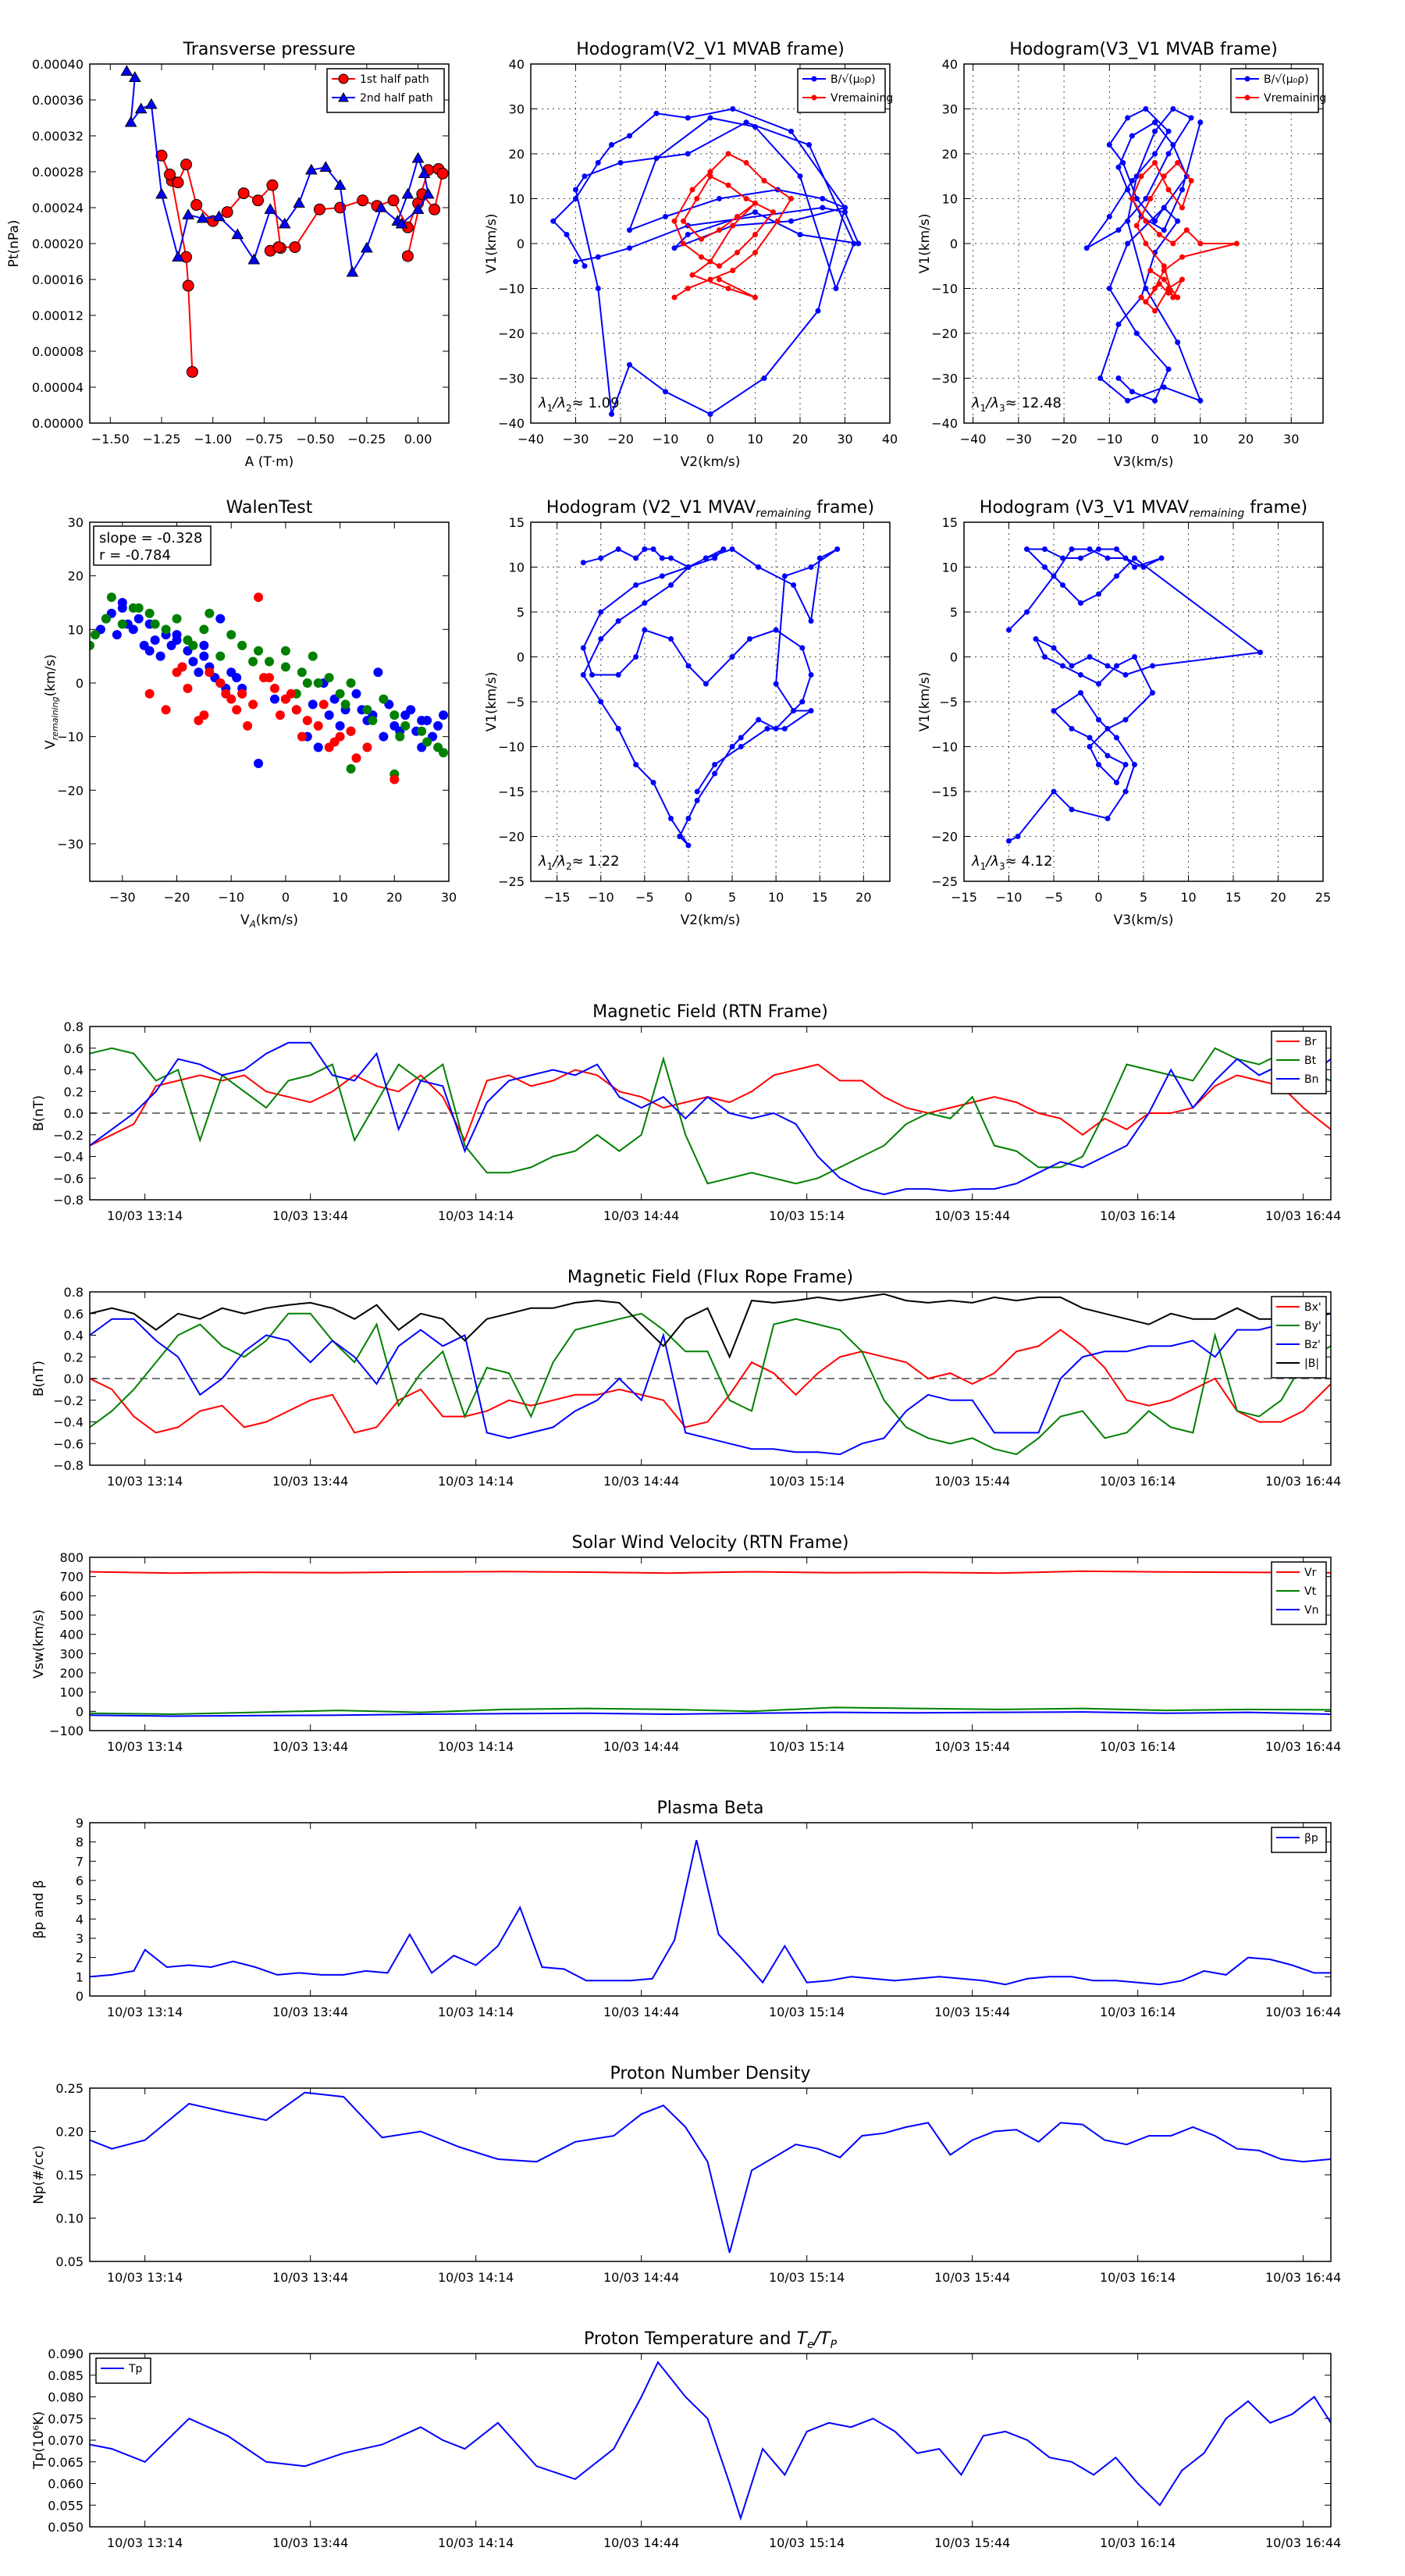 The height and width of the screenshot is (2576, 1405). I want to click on chart-title-text: Hodogram(V2_V1 MVAB frame), so click(711, 49).